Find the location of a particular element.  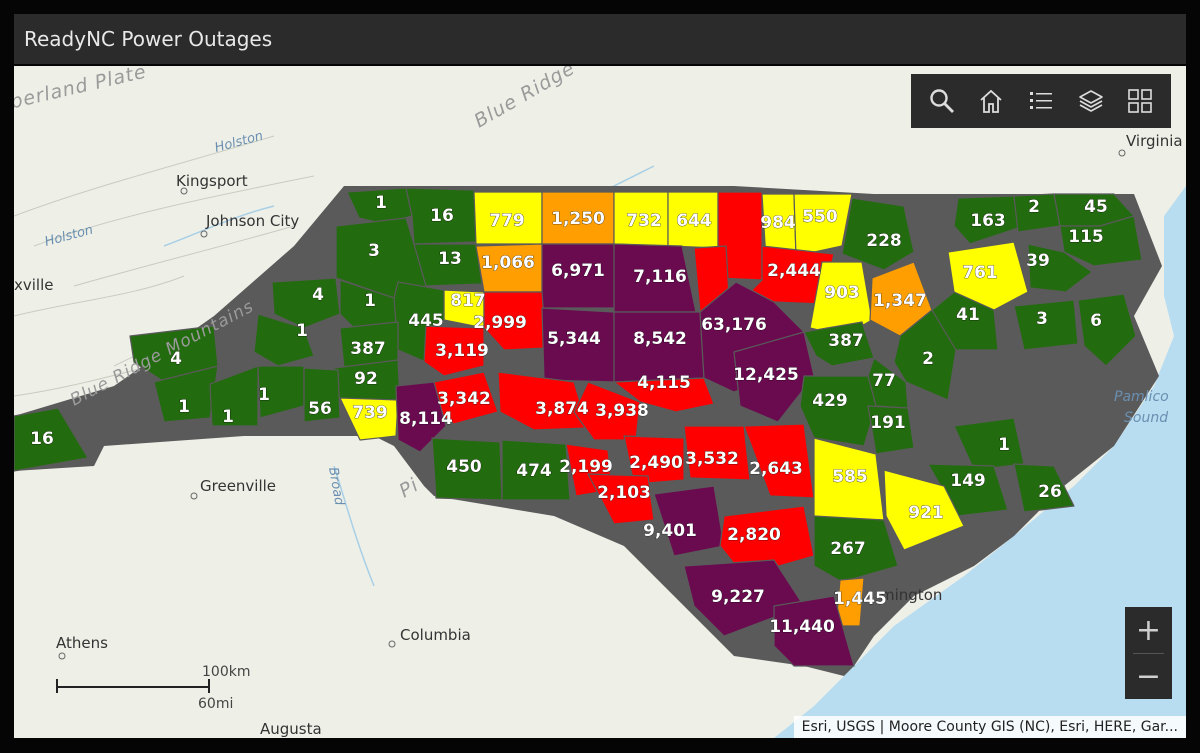

label-athens: Athens is located at coordinates (82, 643).